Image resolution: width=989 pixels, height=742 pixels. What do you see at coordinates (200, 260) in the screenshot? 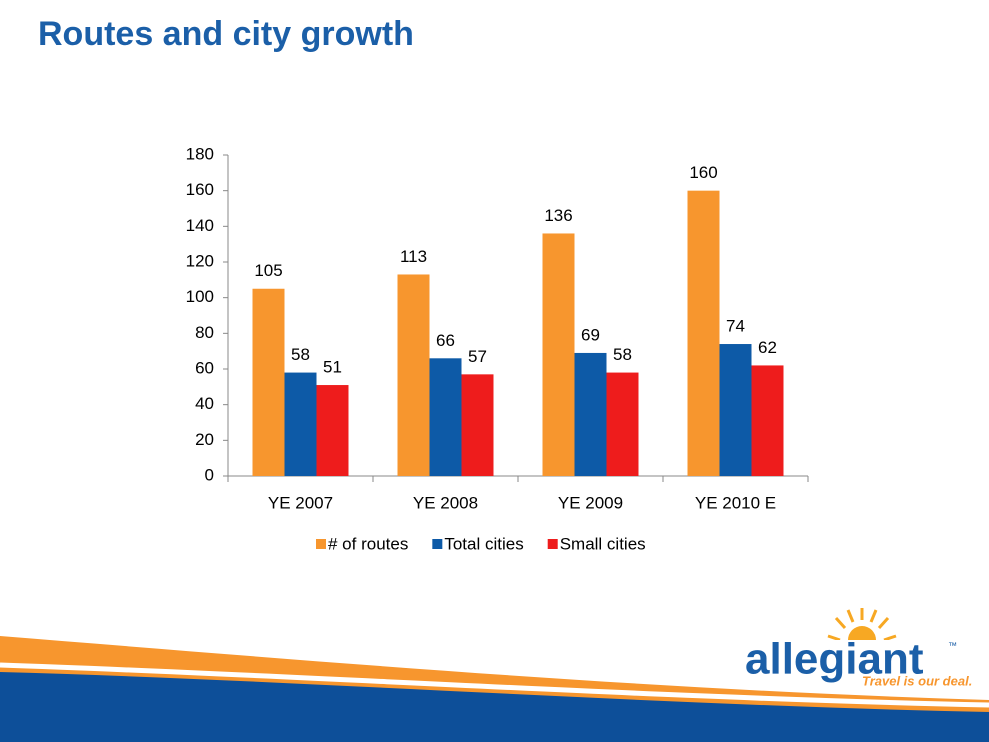
I see `y-tick-label: 120` at bounding box center [200, 260].